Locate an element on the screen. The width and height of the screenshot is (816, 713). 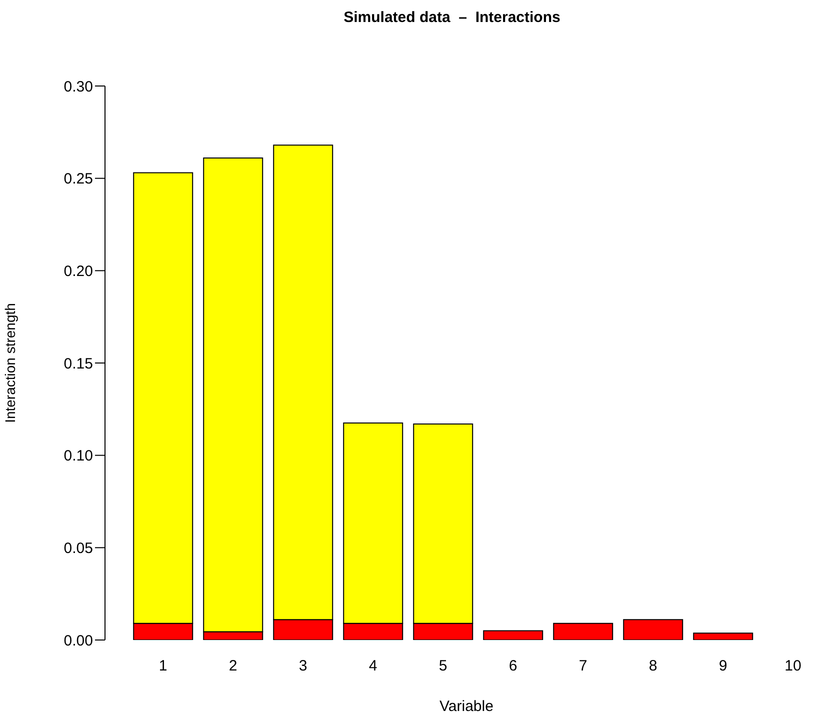
x-axis-title: Variable is located at coordinates (467, 705).